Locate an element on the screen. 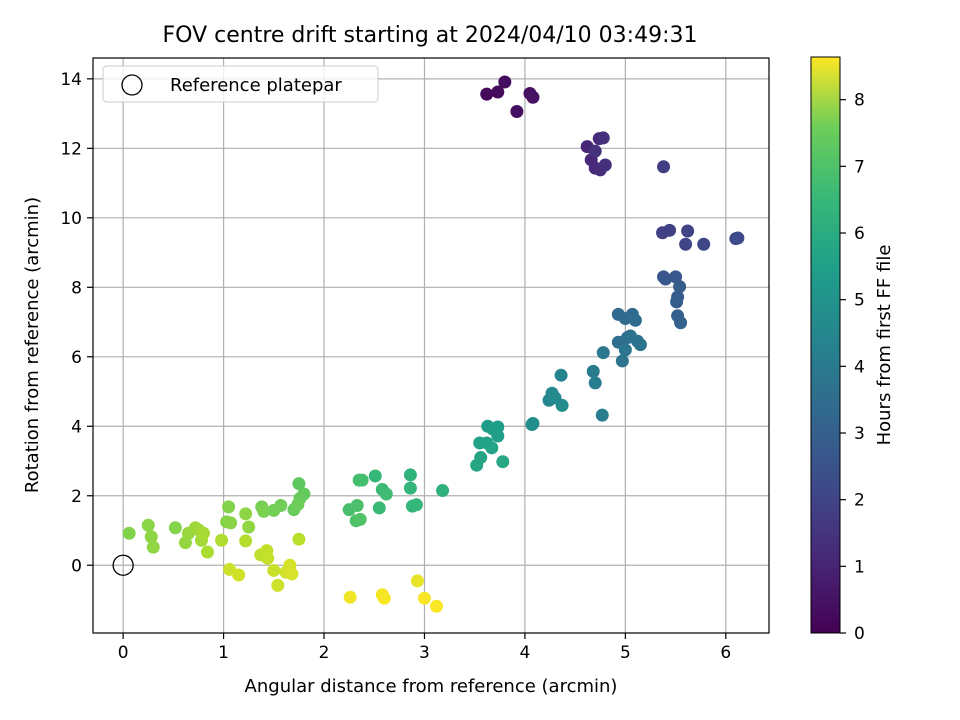  colorbar-tick-label: 7 is located at coordinates (859, 167).